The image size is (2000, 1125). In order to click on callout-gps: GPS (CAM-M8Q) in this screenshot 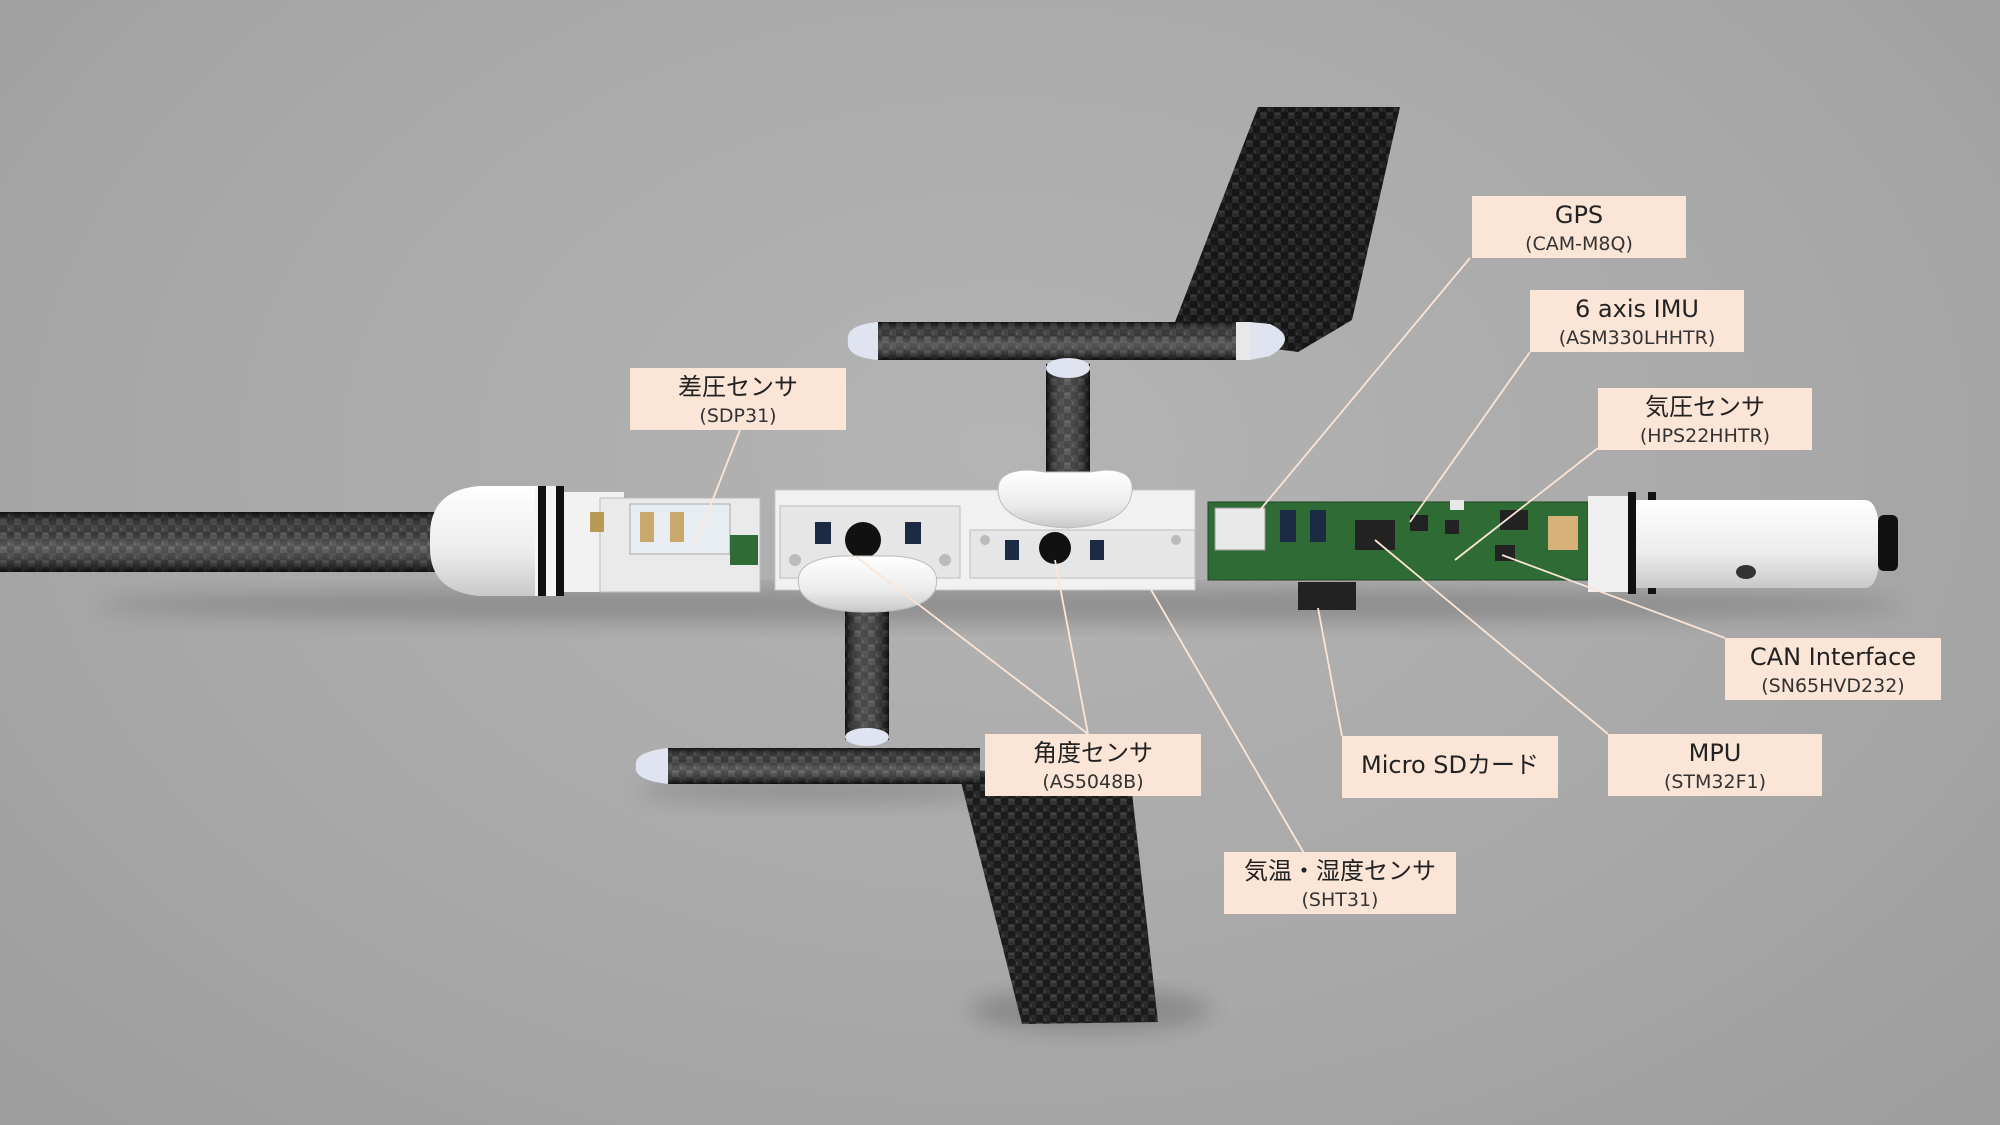, I will do `click(1579, 227)`.